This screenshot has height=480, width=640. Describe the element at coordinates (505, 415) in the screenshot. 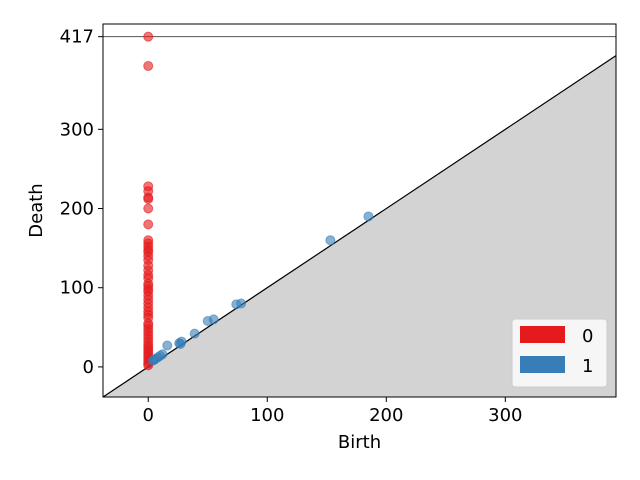

I see `x-tick-label-3: 300` at that location.